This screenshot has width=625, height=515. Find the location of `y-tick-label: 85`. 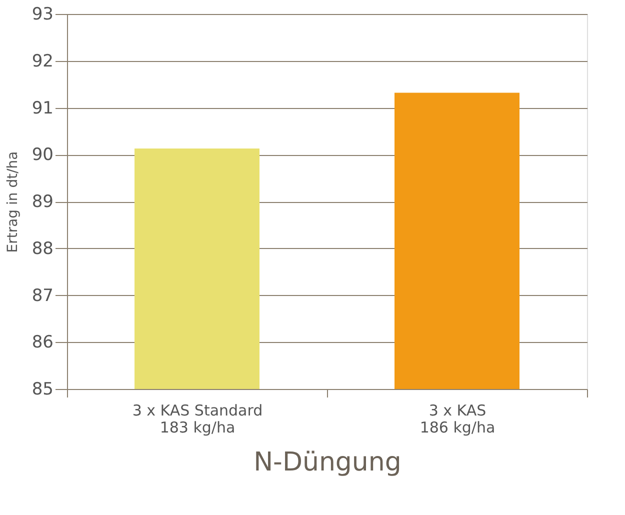

y-tick-label: 85 is located at coordinates (43, 390).